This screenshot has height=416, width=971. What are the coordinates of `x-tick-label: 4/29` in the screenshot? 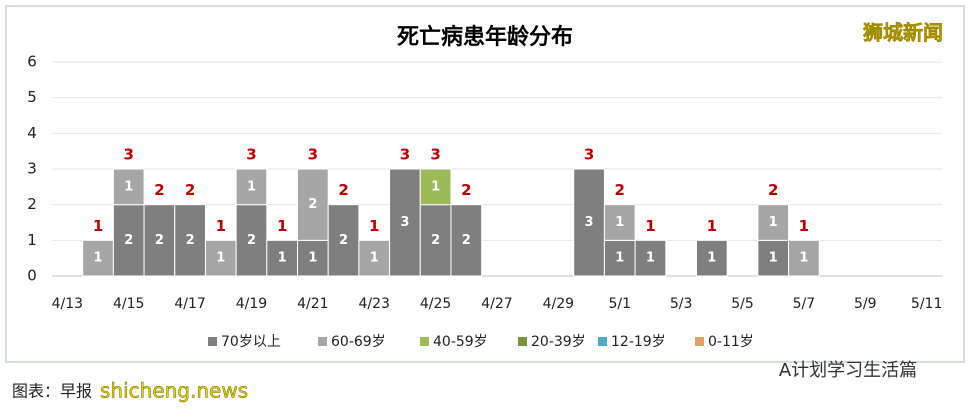 It's located at (558, 304).